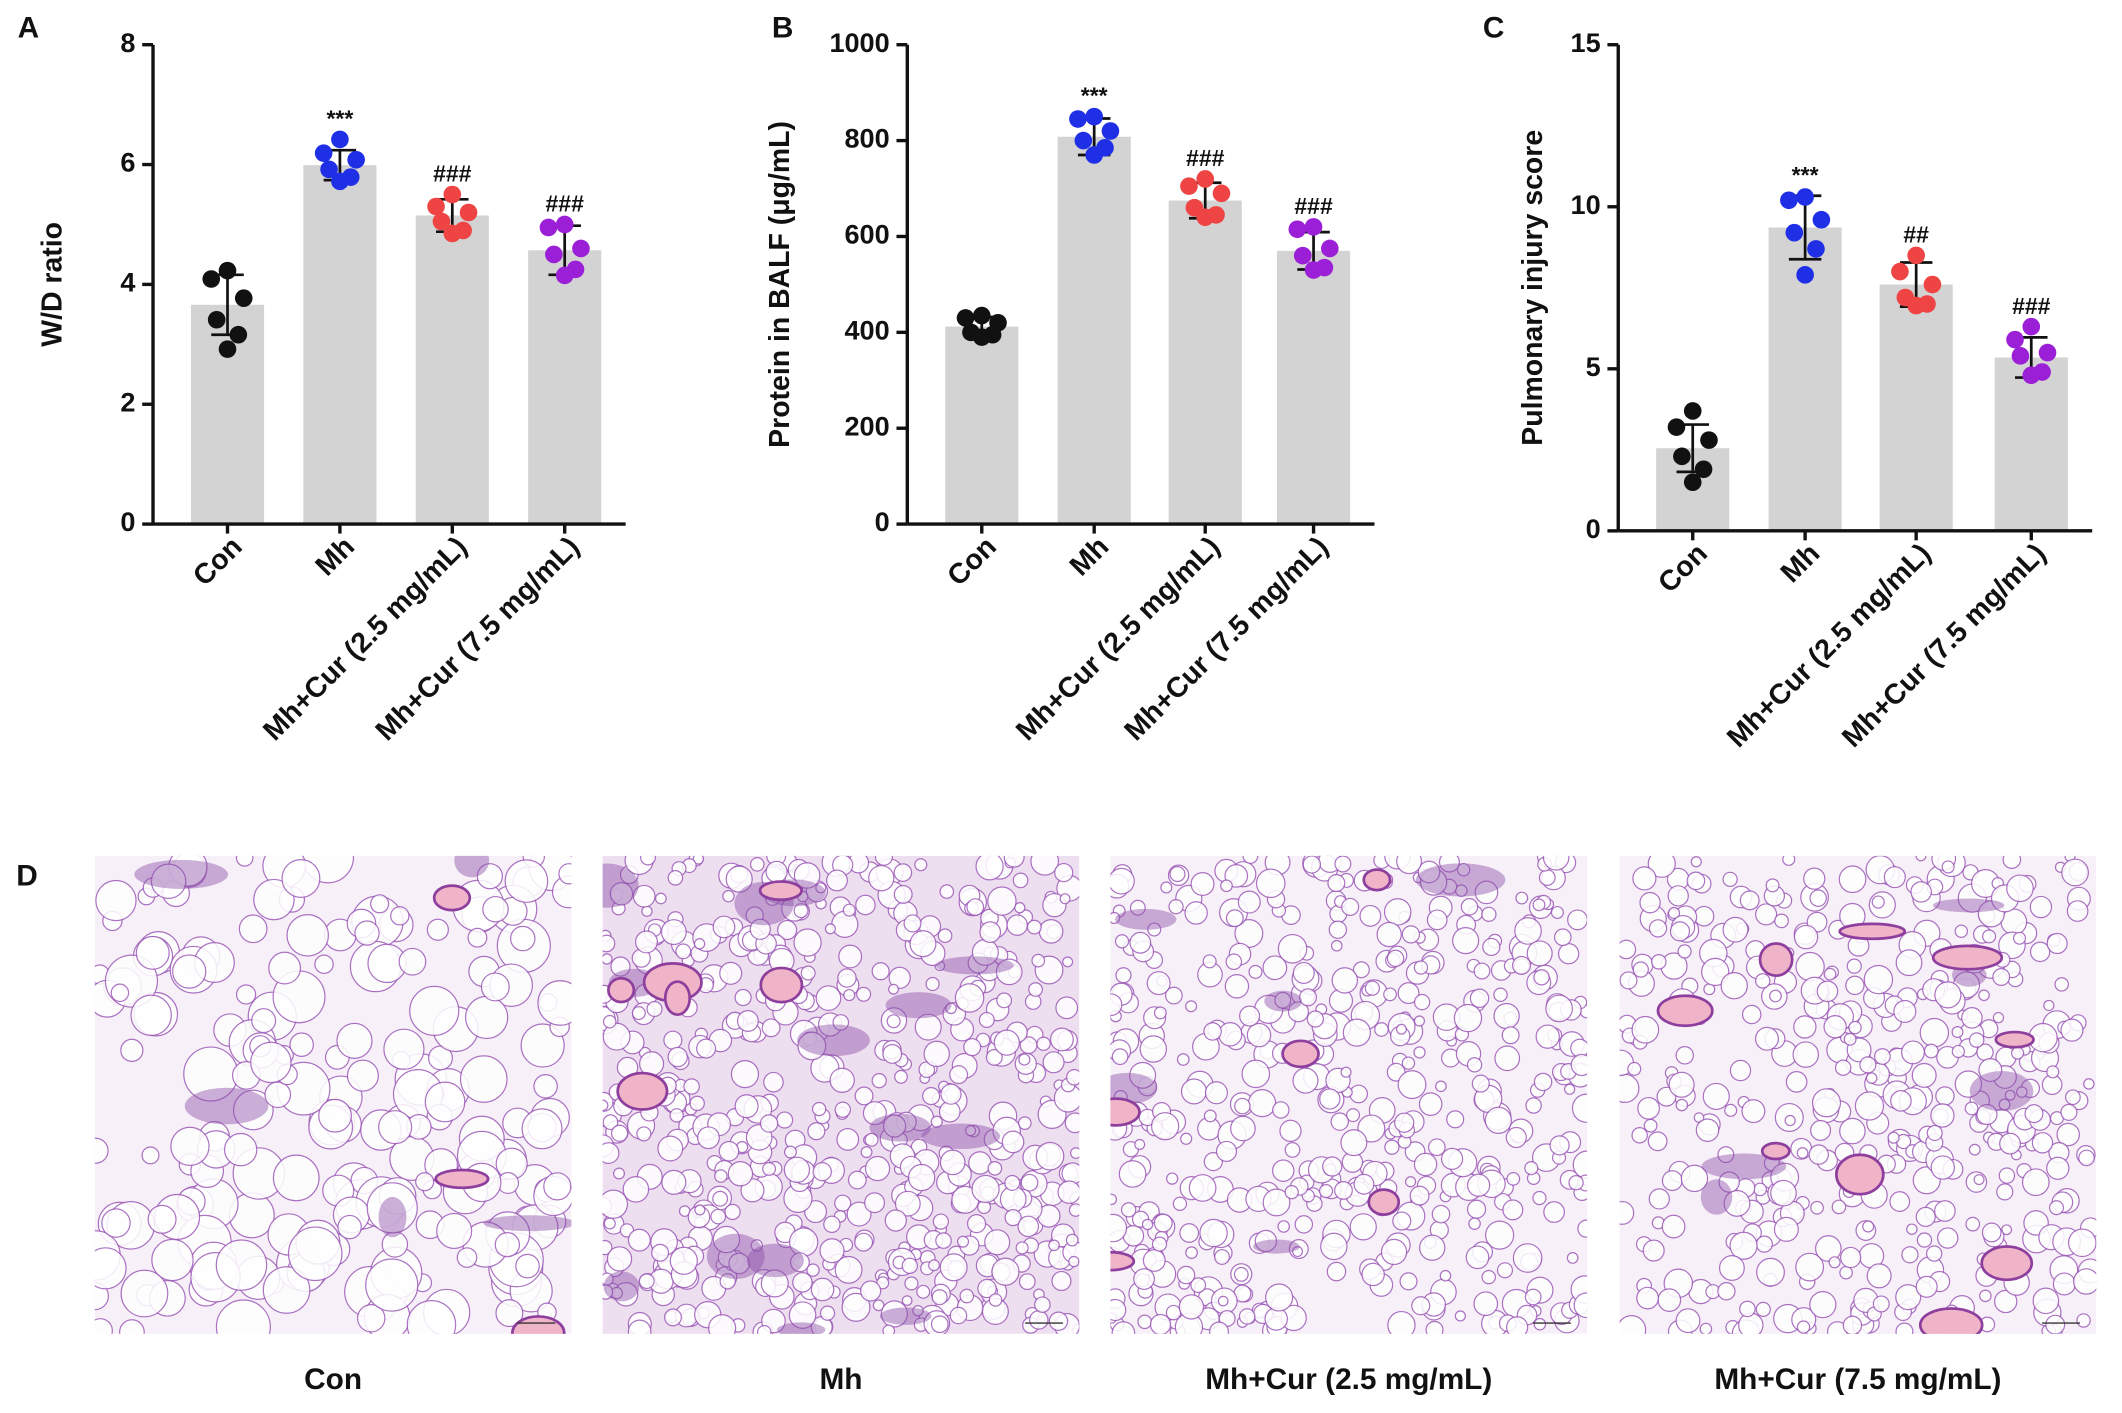 This screenshot has width=2122, height=1413. Describe the element at coordinates (1805, 175) in the screenshot. I see `significance: ***` at that location.